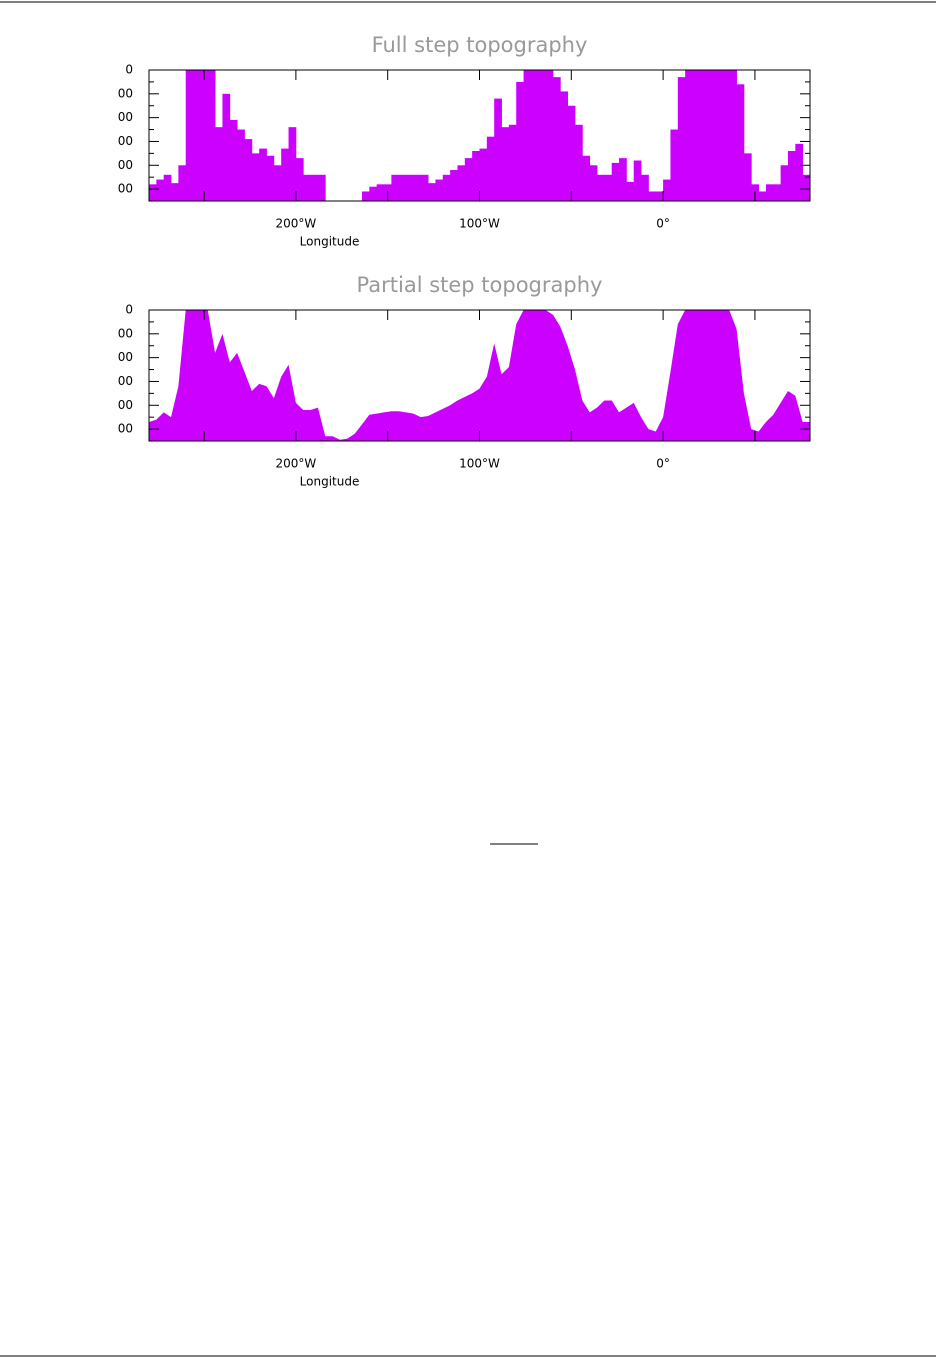 This screenshot has width=936, height=1362. Describe the element at coordinates (480, 45) in the screenshot. I see `chart-title: Full step topography` at that location.